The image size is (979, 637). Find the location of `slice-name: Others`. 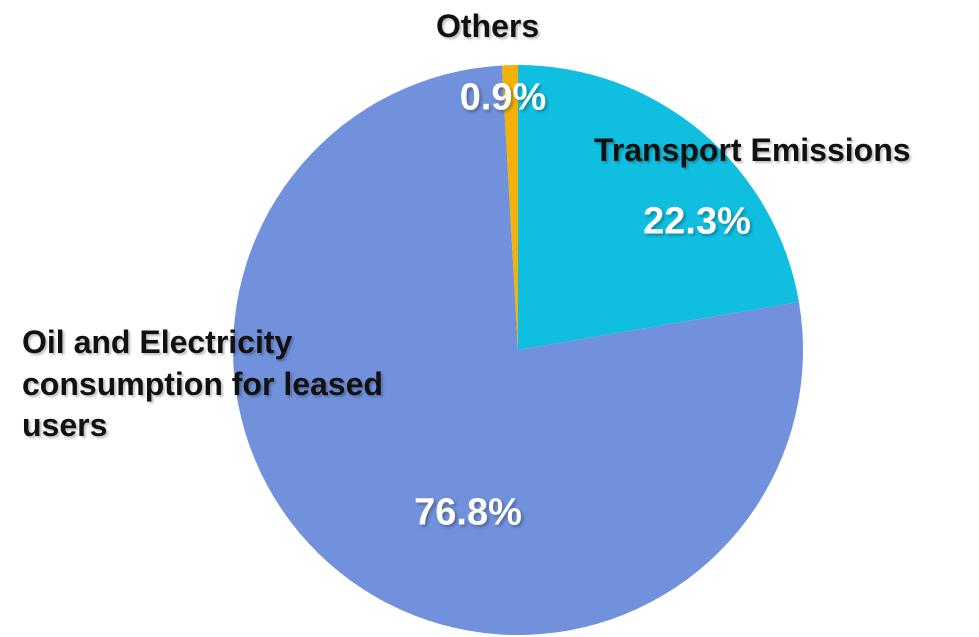

slice-name: Others is located at coordinates (488, 26).